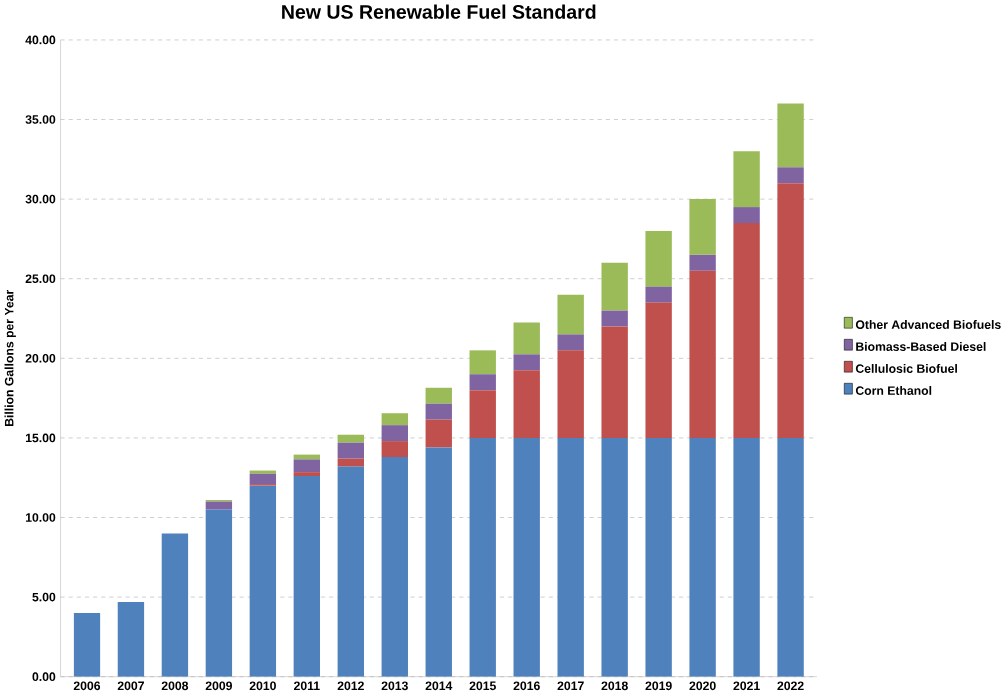  Describe the element at coordinates (40, 279) in the screenshot. I see `y-tick-label: 25.00` at that location.